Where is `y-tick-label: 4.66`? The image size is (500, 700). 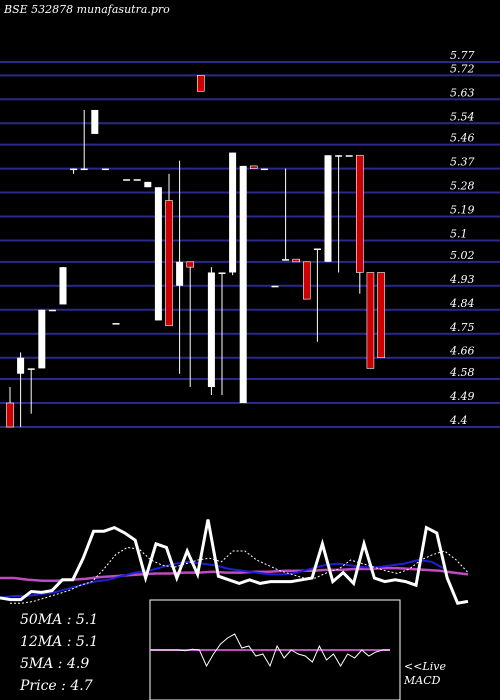 y-tick-label: 4.66 is located at coordinates (462, 351).